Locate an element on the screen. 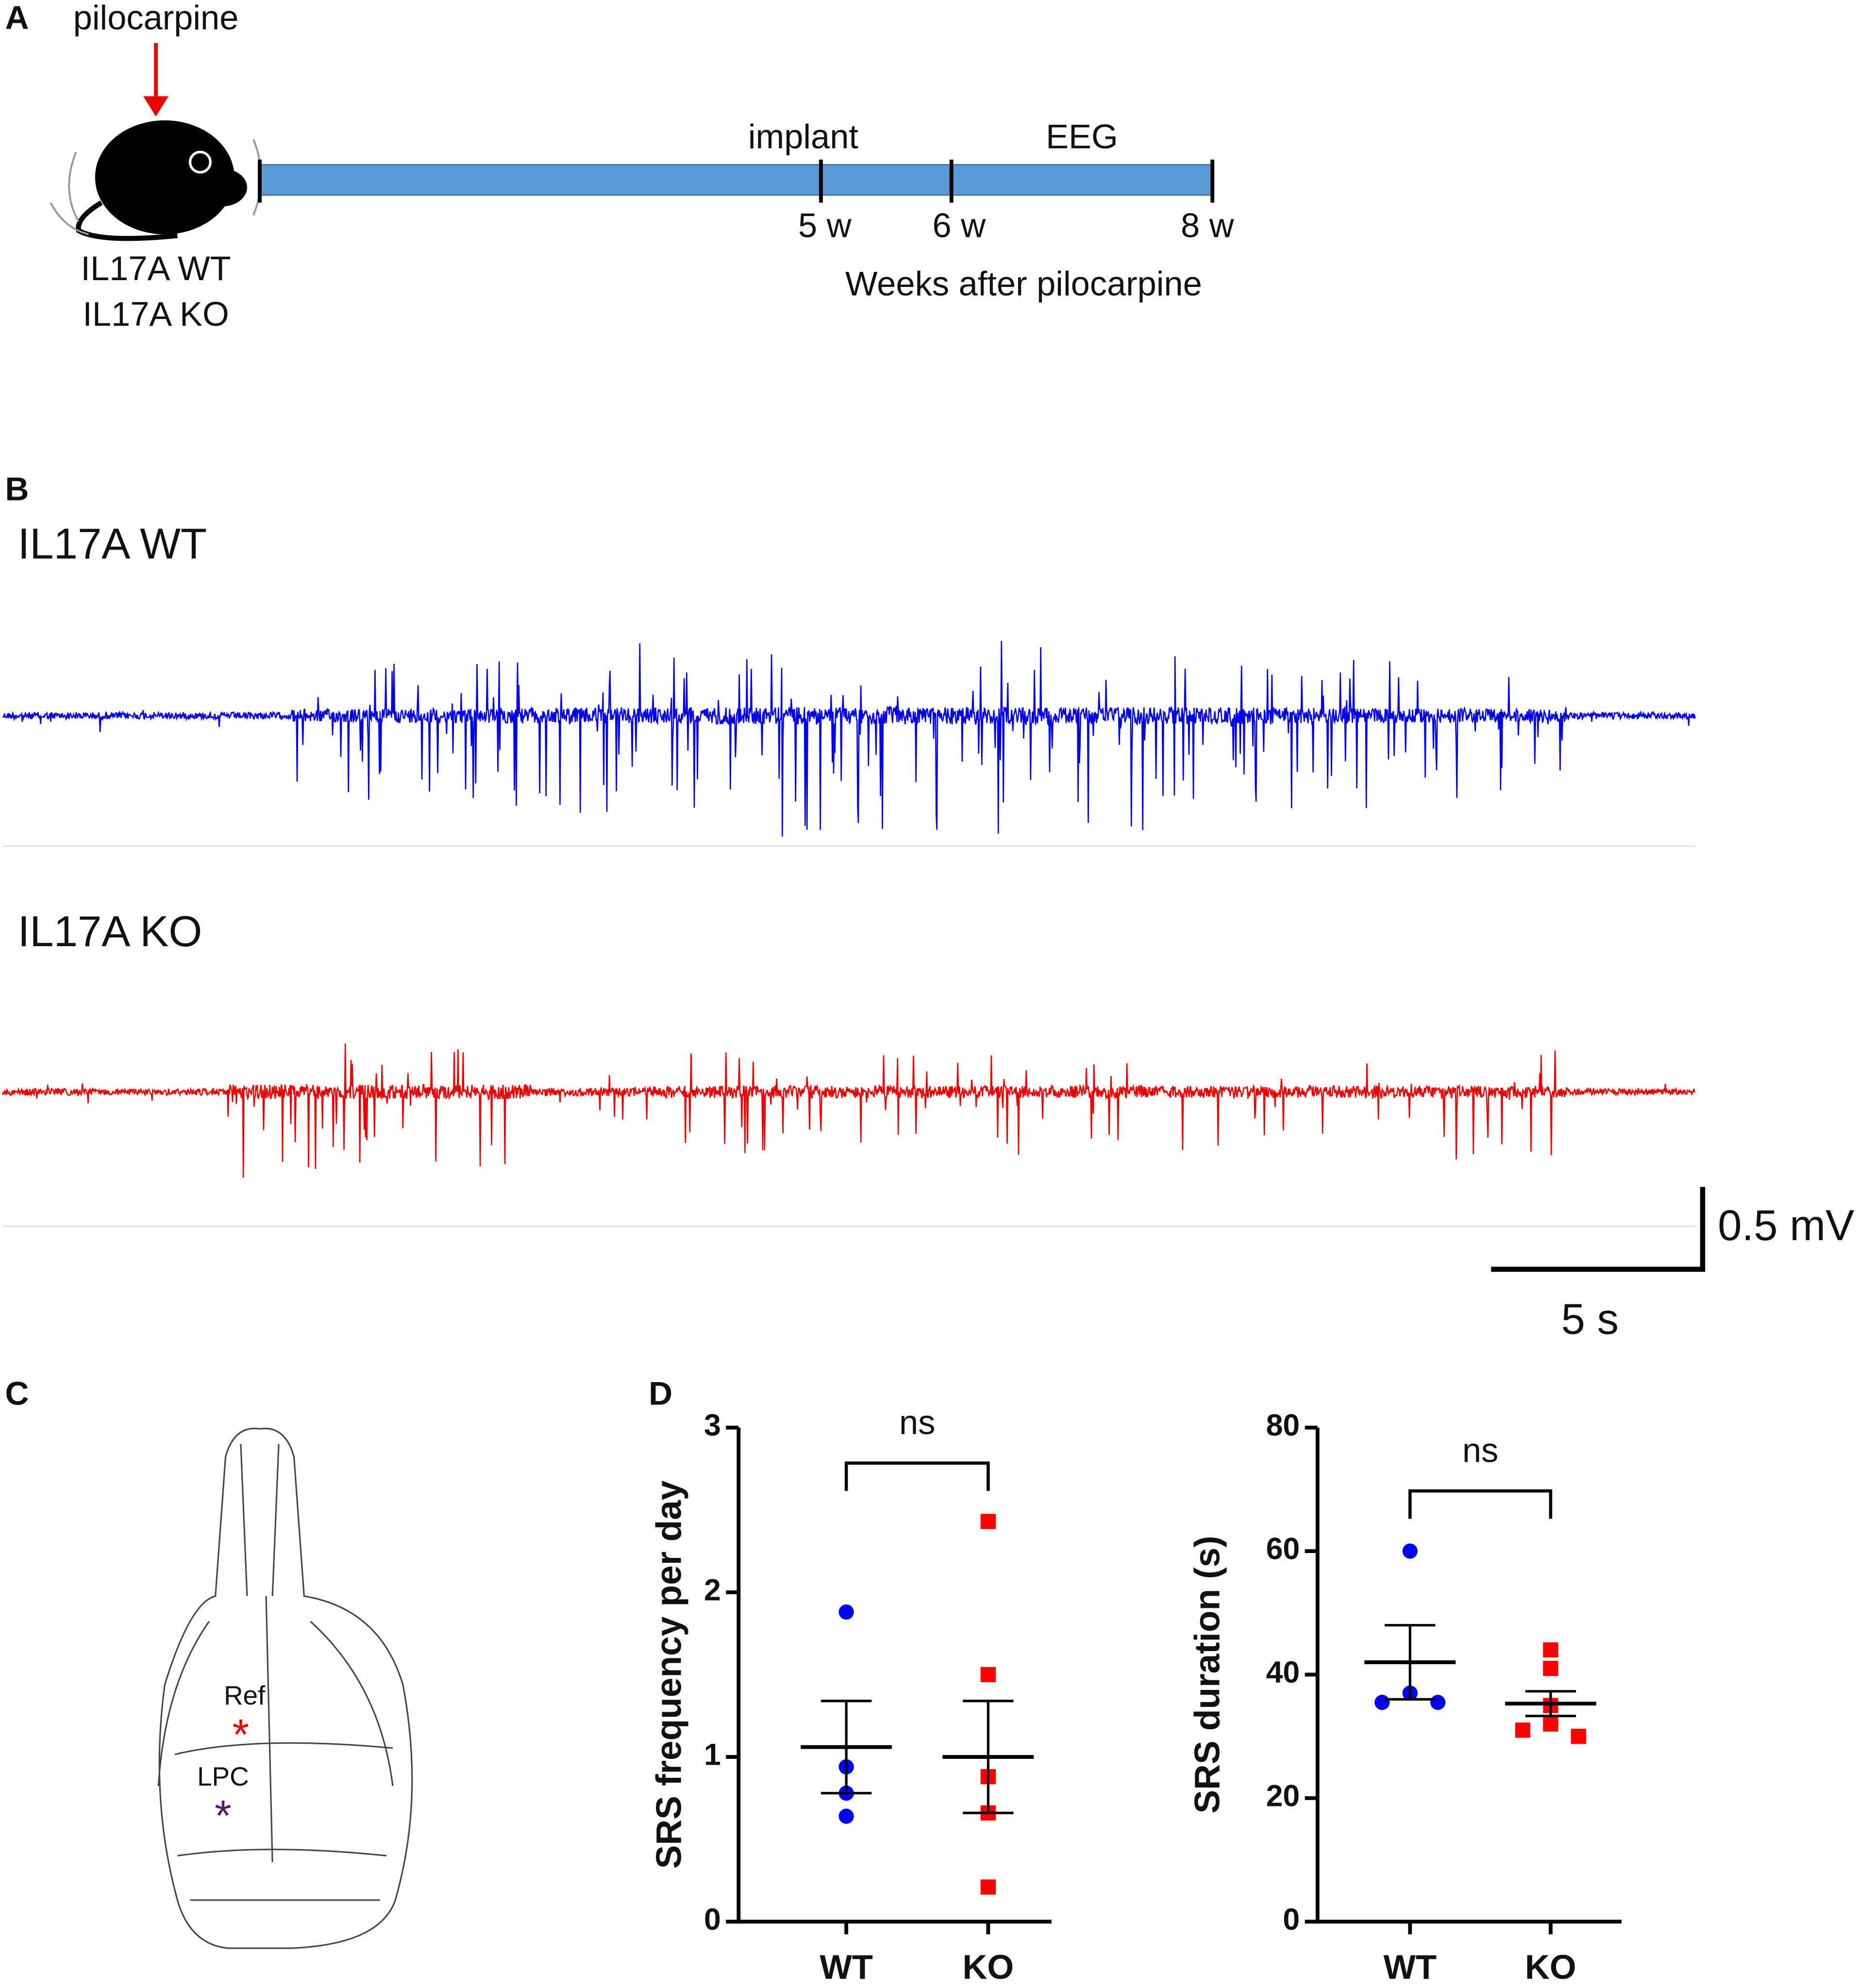 The height and width of the screenshot is (1988, 1875). mouse is located at coordinates (156, 180).